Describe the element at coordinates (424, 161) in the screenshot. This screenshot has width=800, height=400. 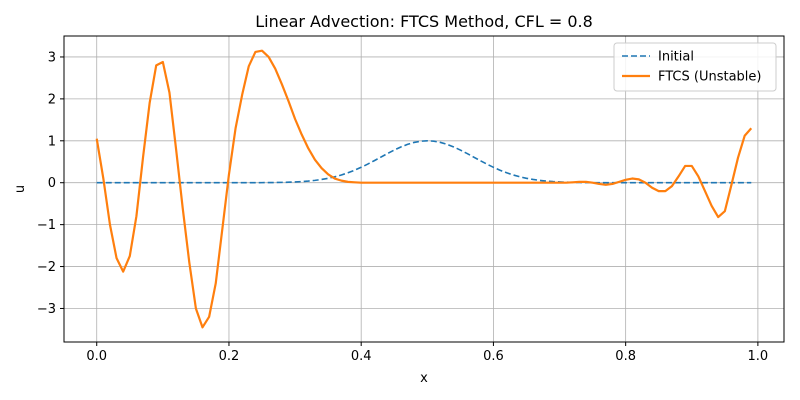
I see `series-line-initial` at that location.